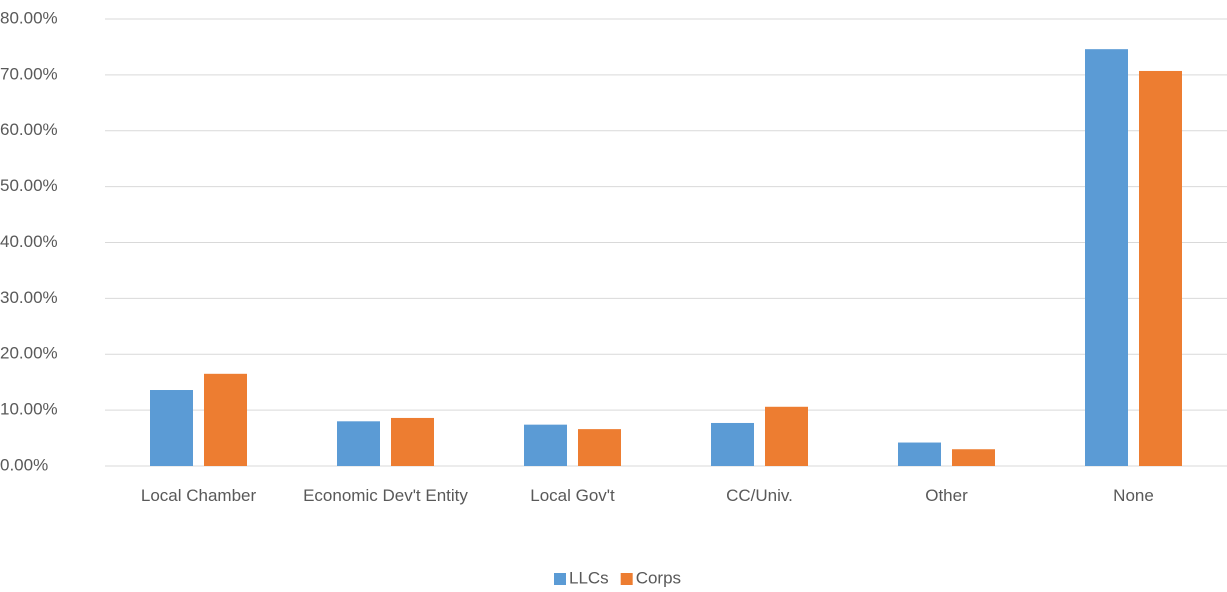 Image resolution: width=1227 pixels, height=592 pixels. What do you see at coordinates (29, 353) in the screenshot?
I see `y-tick-label: 20.00%` at bounding box center [29, 353].